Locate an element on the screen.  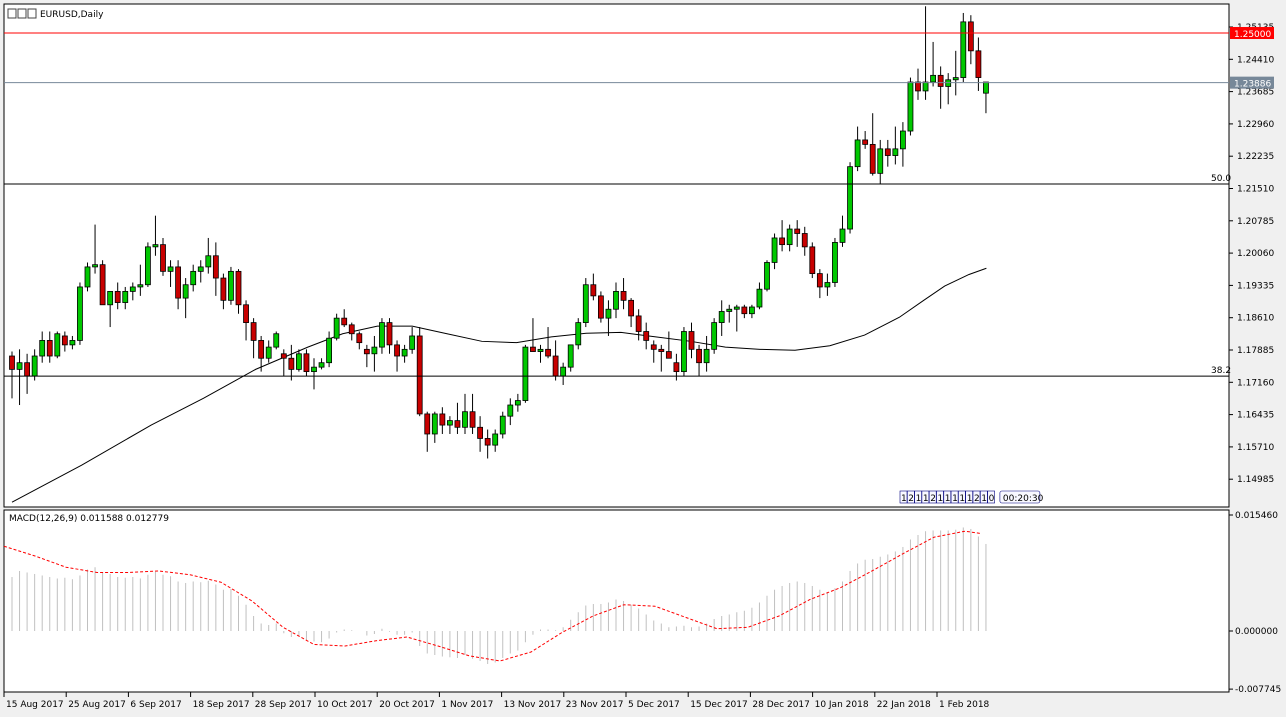
chart-window-icon is located at coordinates (12, 13).